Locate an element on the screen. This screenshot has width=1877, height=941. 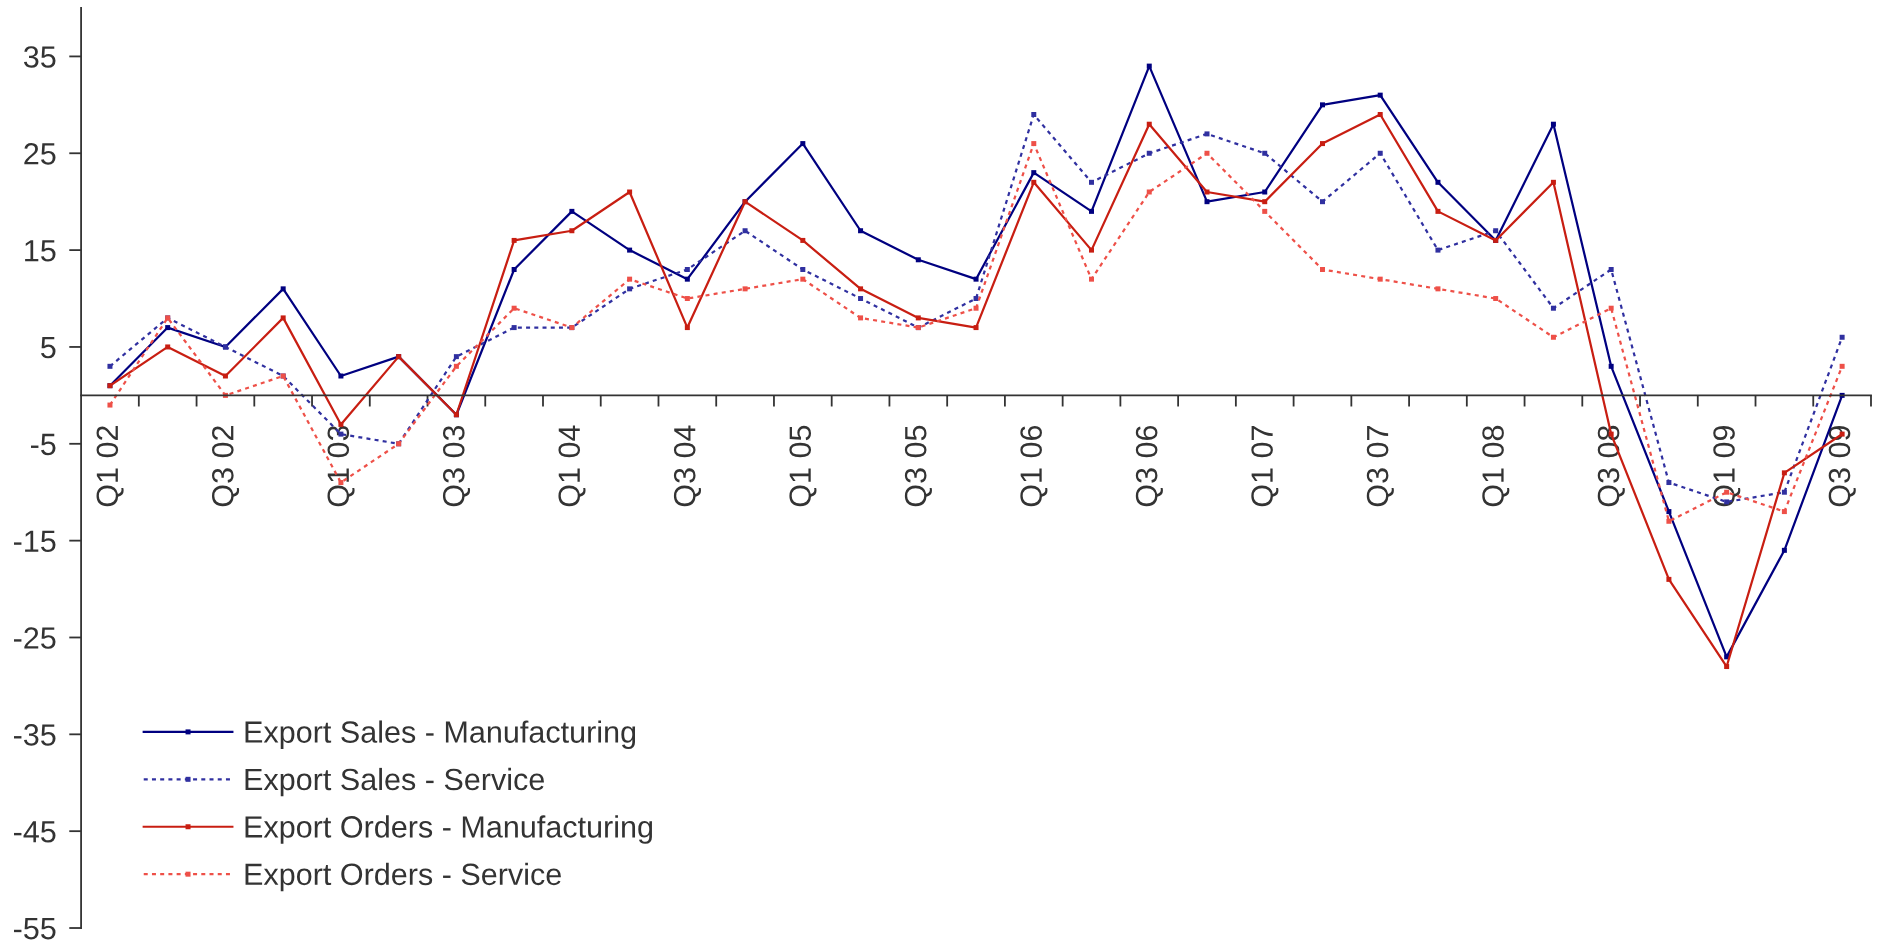
x-tick-label: Q1 07 is located at coordinates (1265, 466).